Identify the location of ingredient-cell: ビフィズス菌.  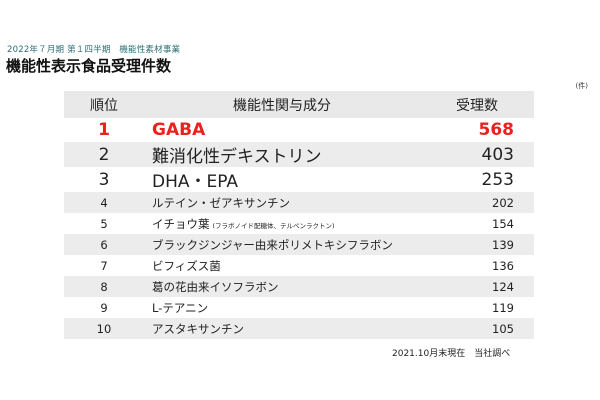
(282, 265).